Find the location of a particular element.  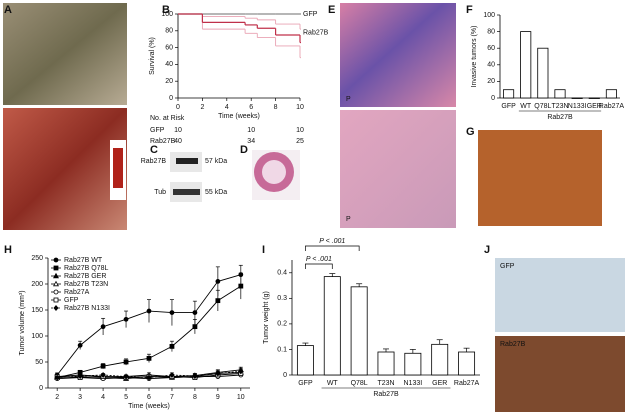

x-tick-label: GER is located at coordinates (594, 106).